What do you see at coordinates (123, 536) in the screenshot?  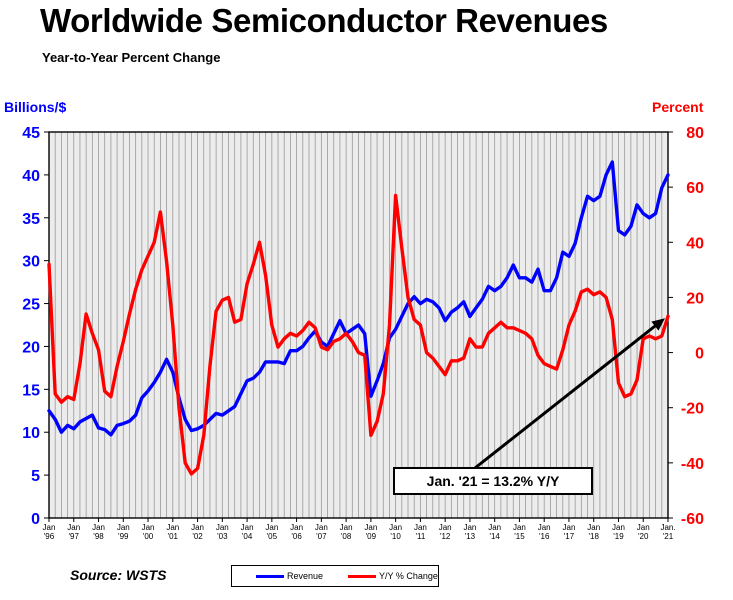 I see `x-axis-tick-year: '99` at bounding box center [123, 536].